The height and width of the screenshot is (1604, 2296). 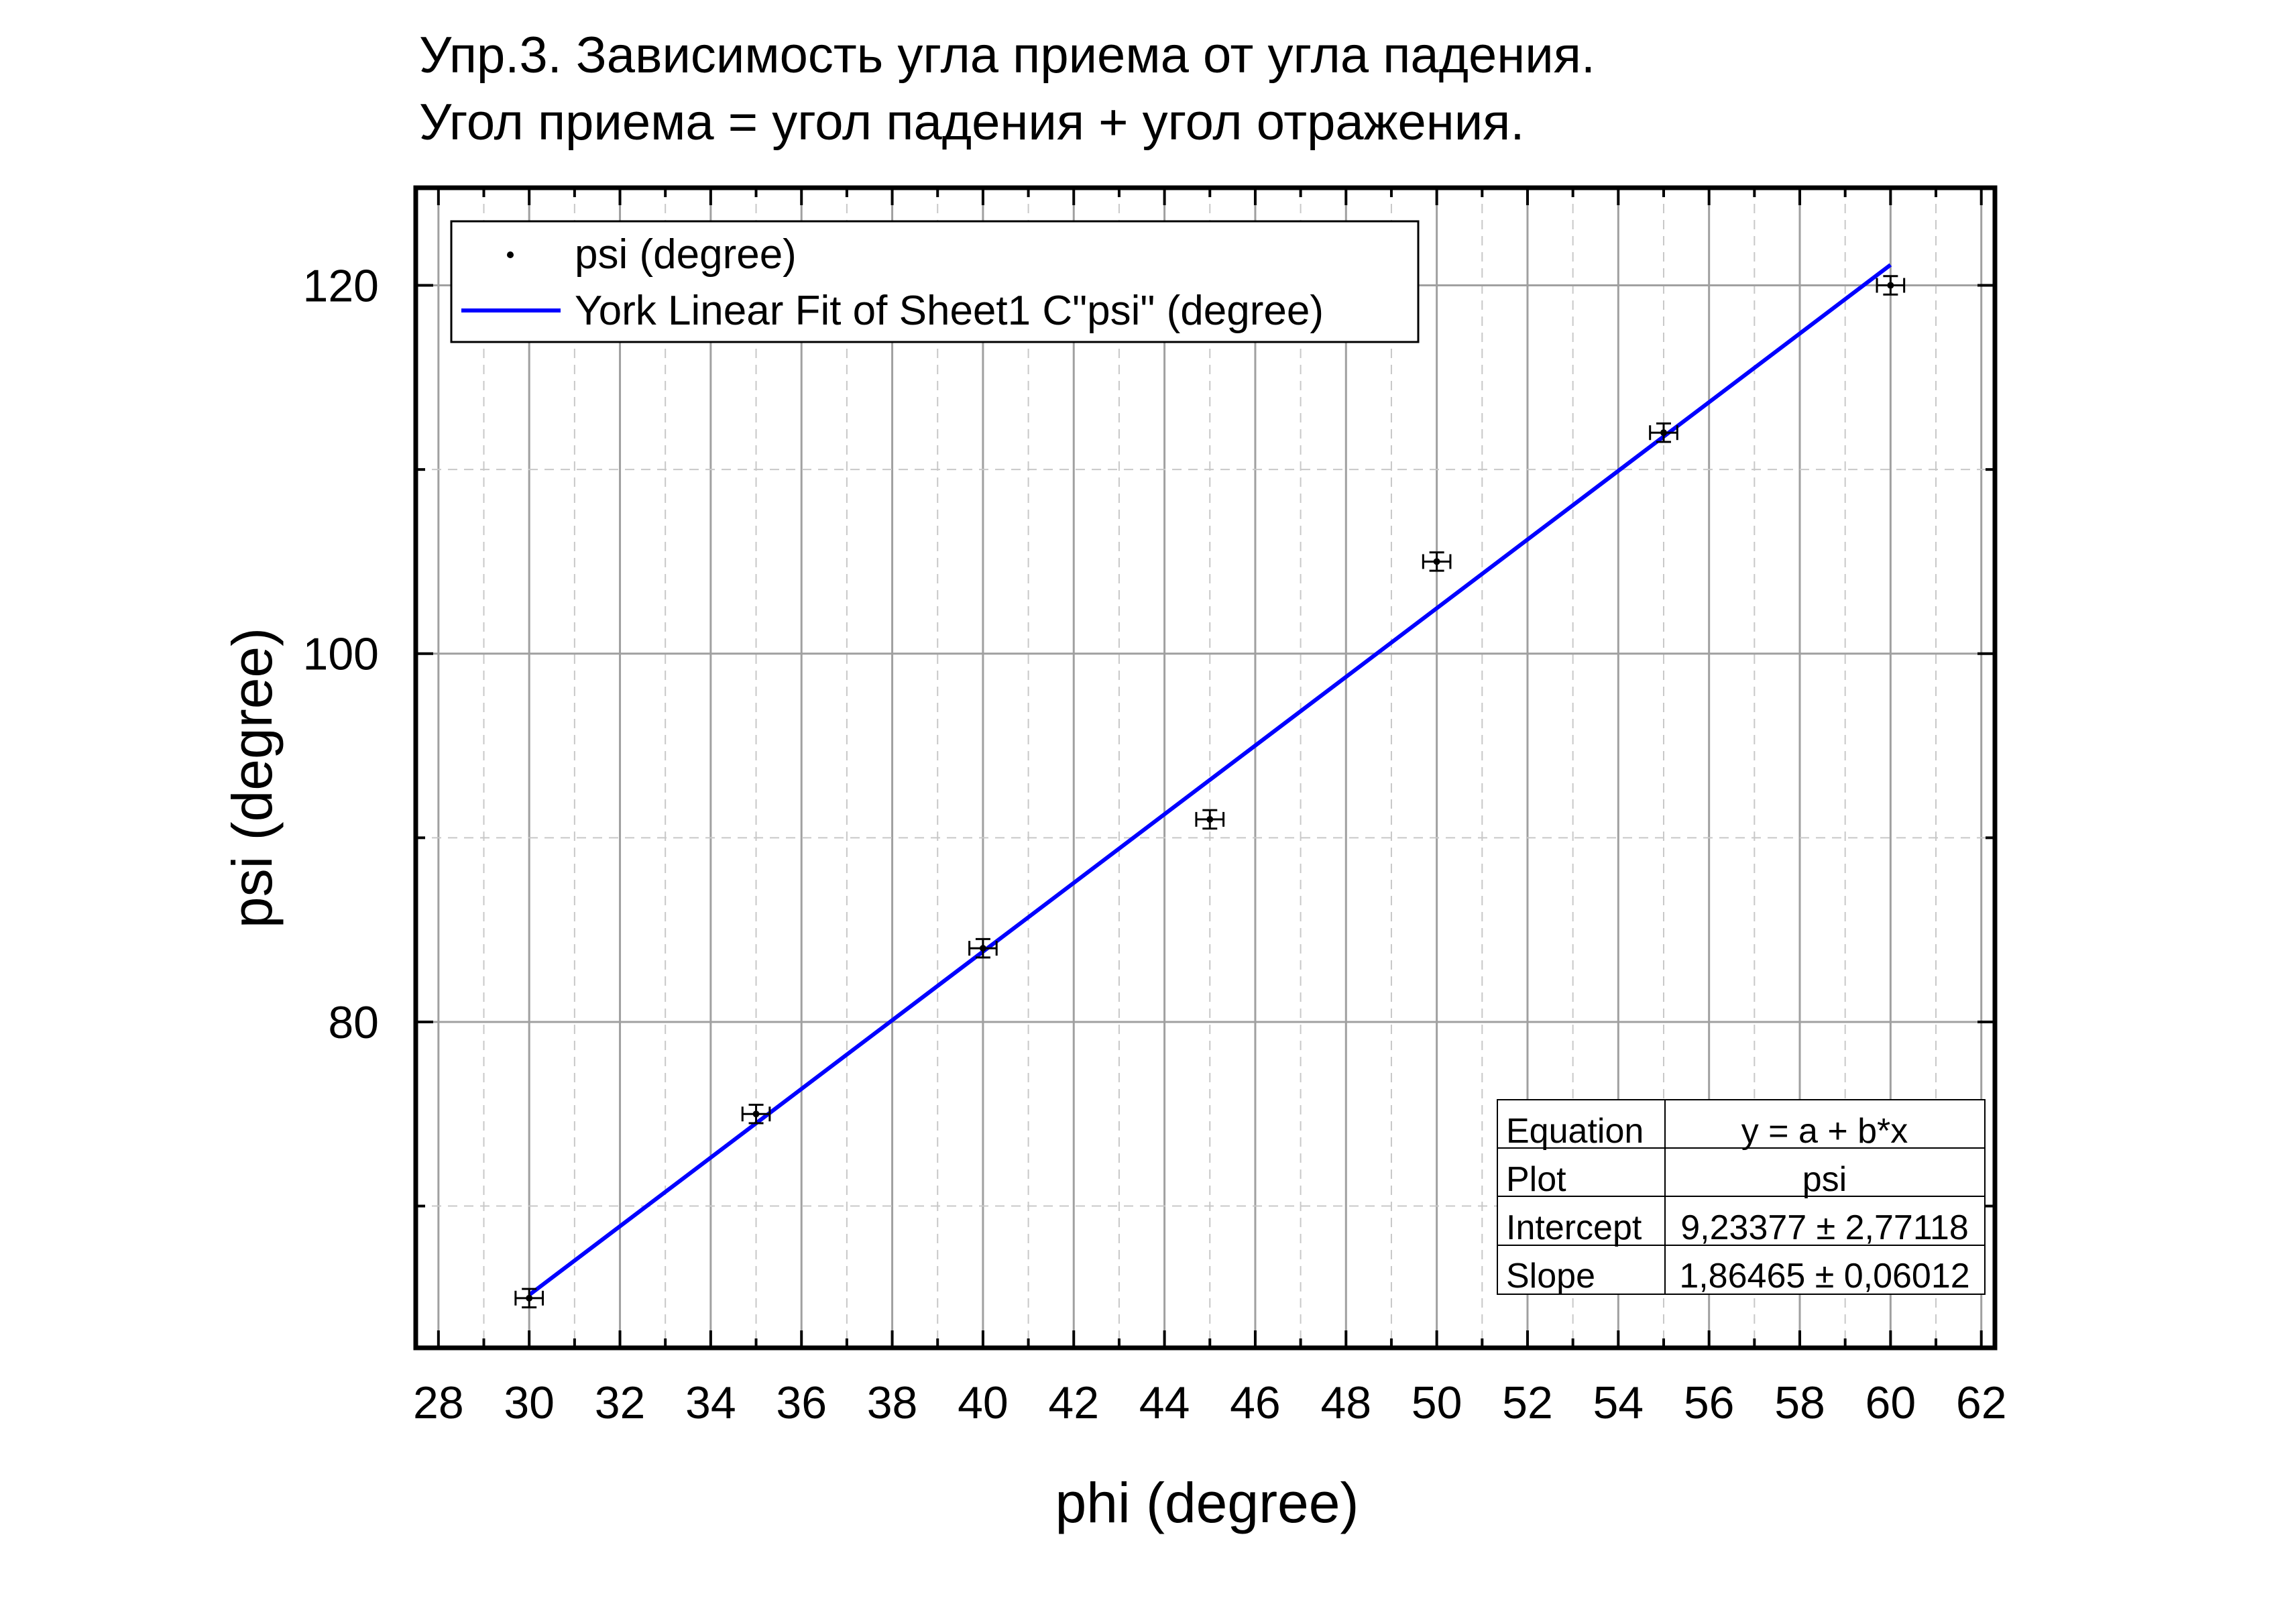 I want to click on x-tick-label: 62, so click(x=1982, y=1402).